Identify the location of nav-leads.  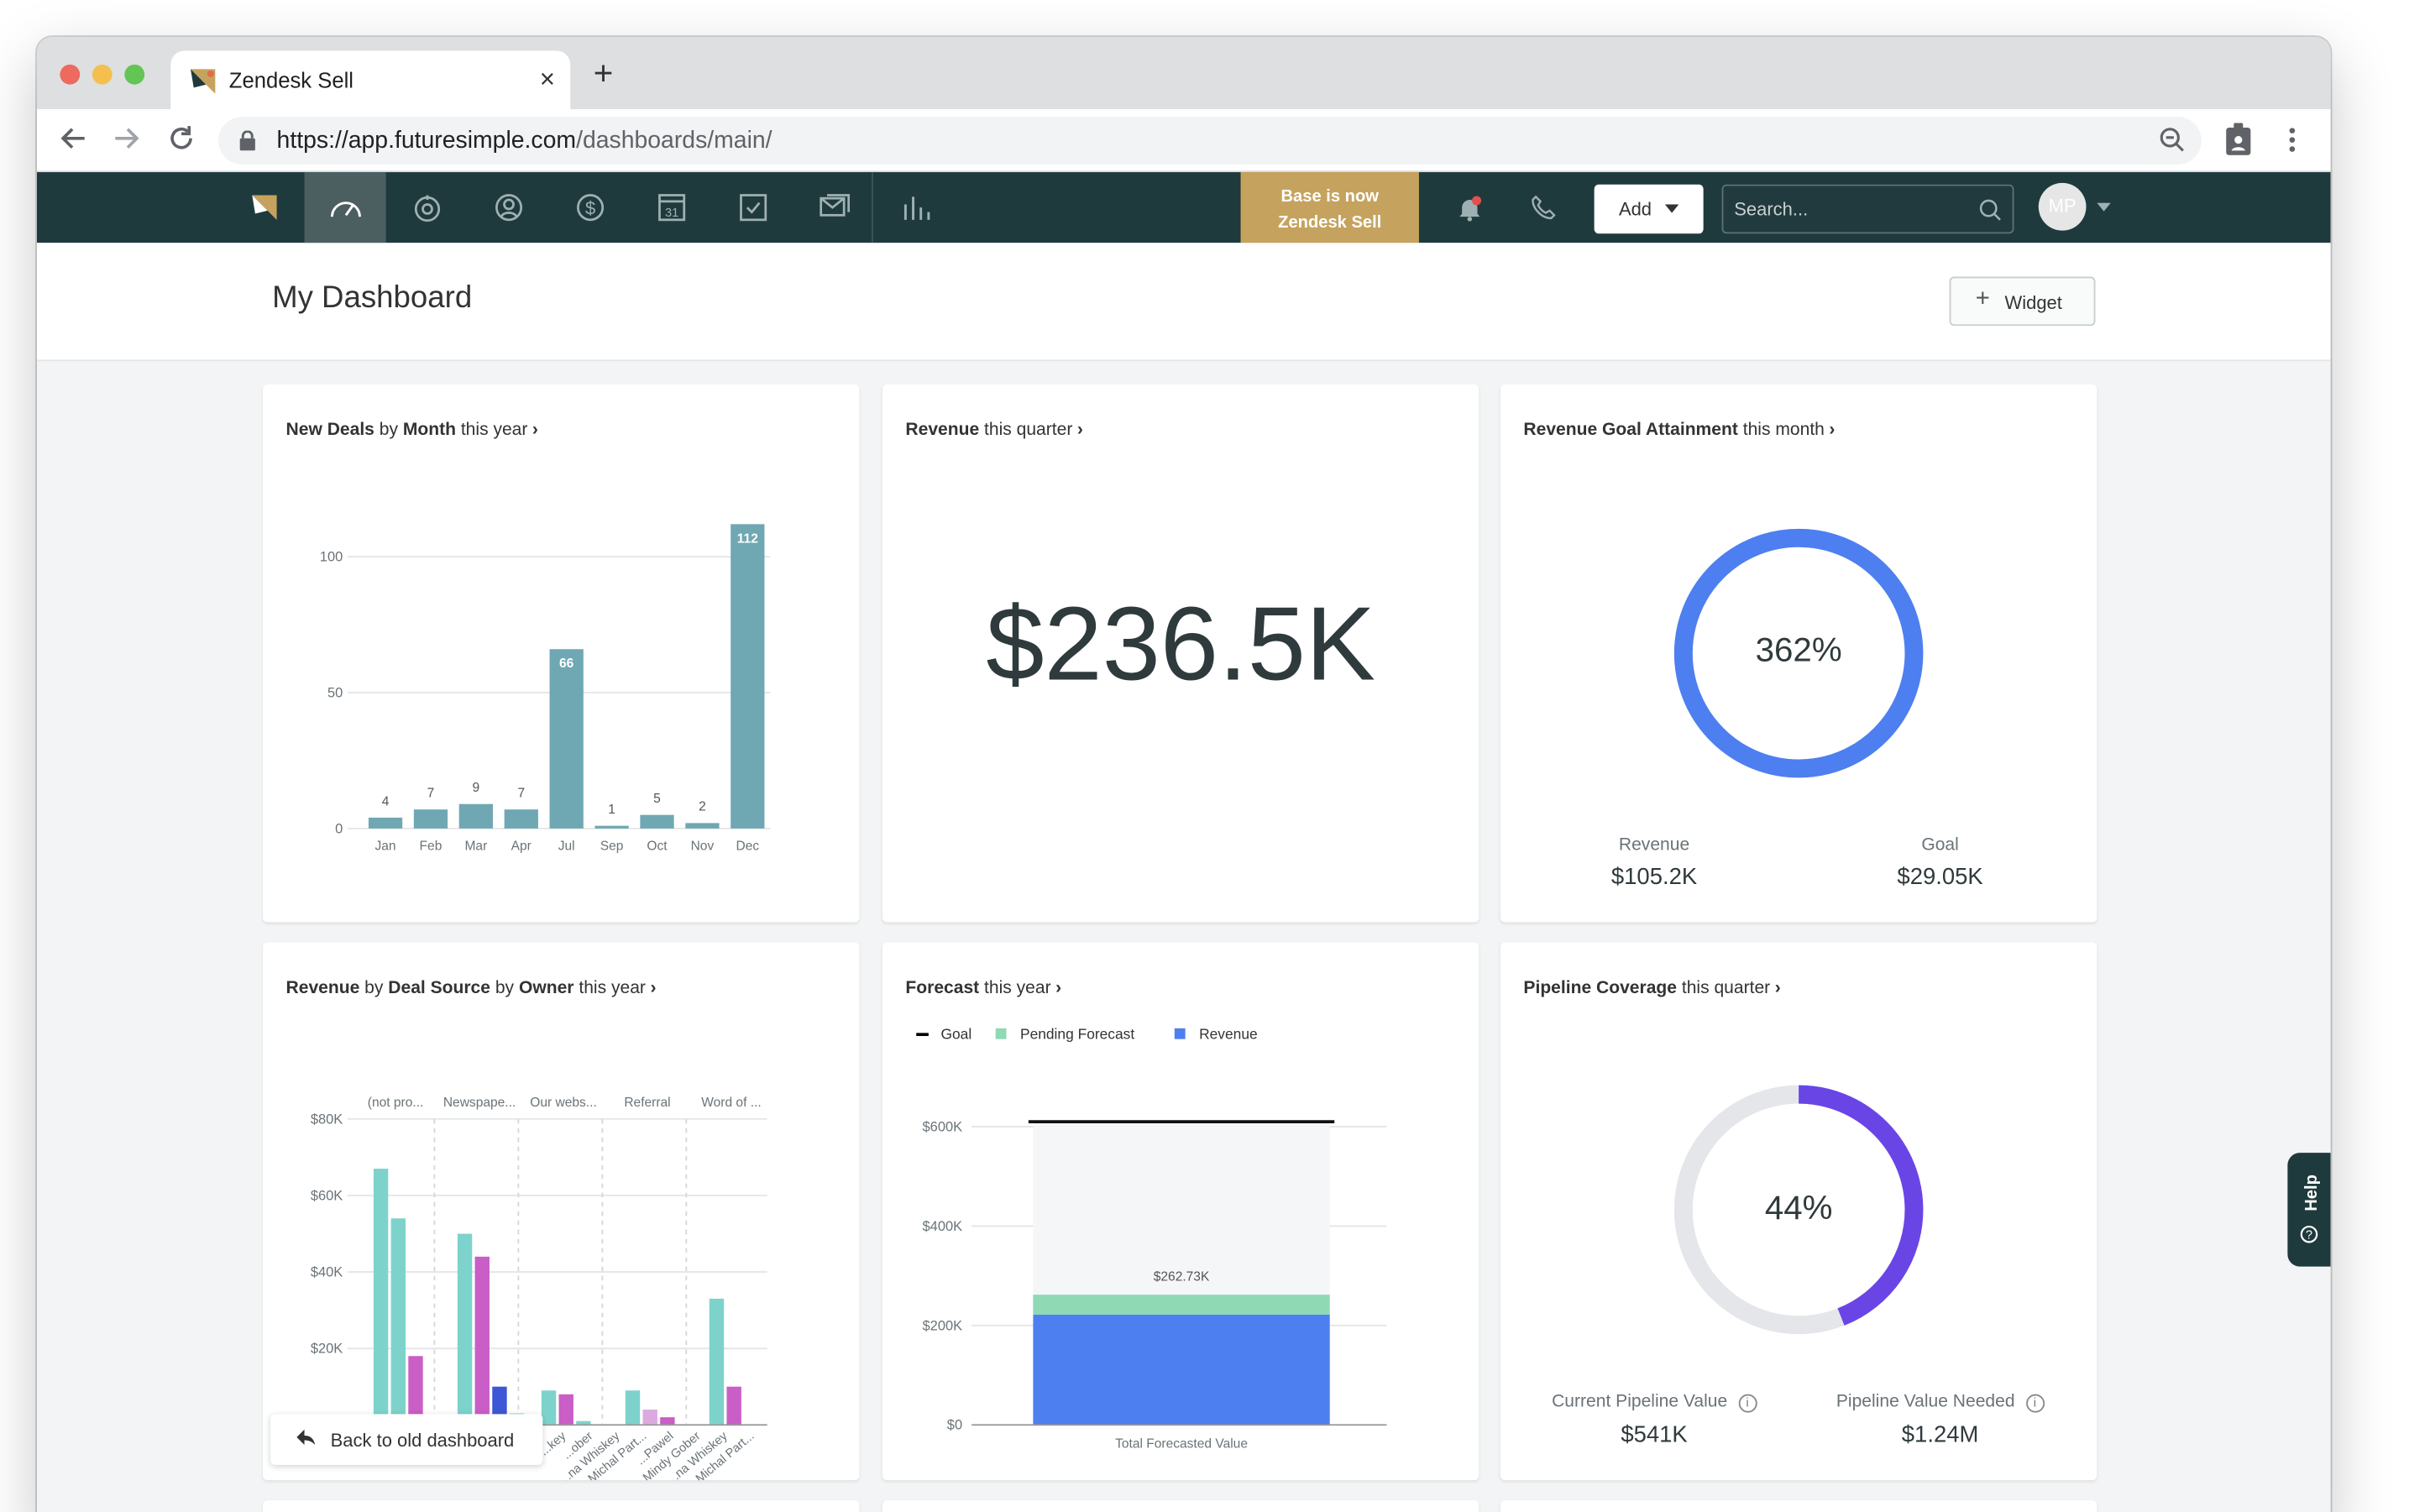
(427, 207).